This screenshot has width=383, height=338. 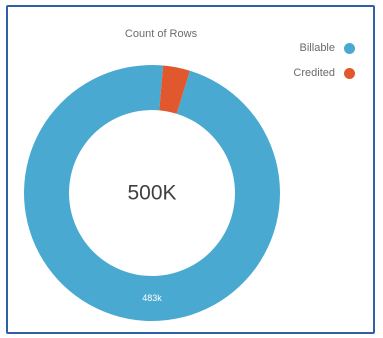 What do you see at coordinates (317, 48) in the screenshot?
I see `legend-label-billable: Billable` at bounding box center [317, 48].